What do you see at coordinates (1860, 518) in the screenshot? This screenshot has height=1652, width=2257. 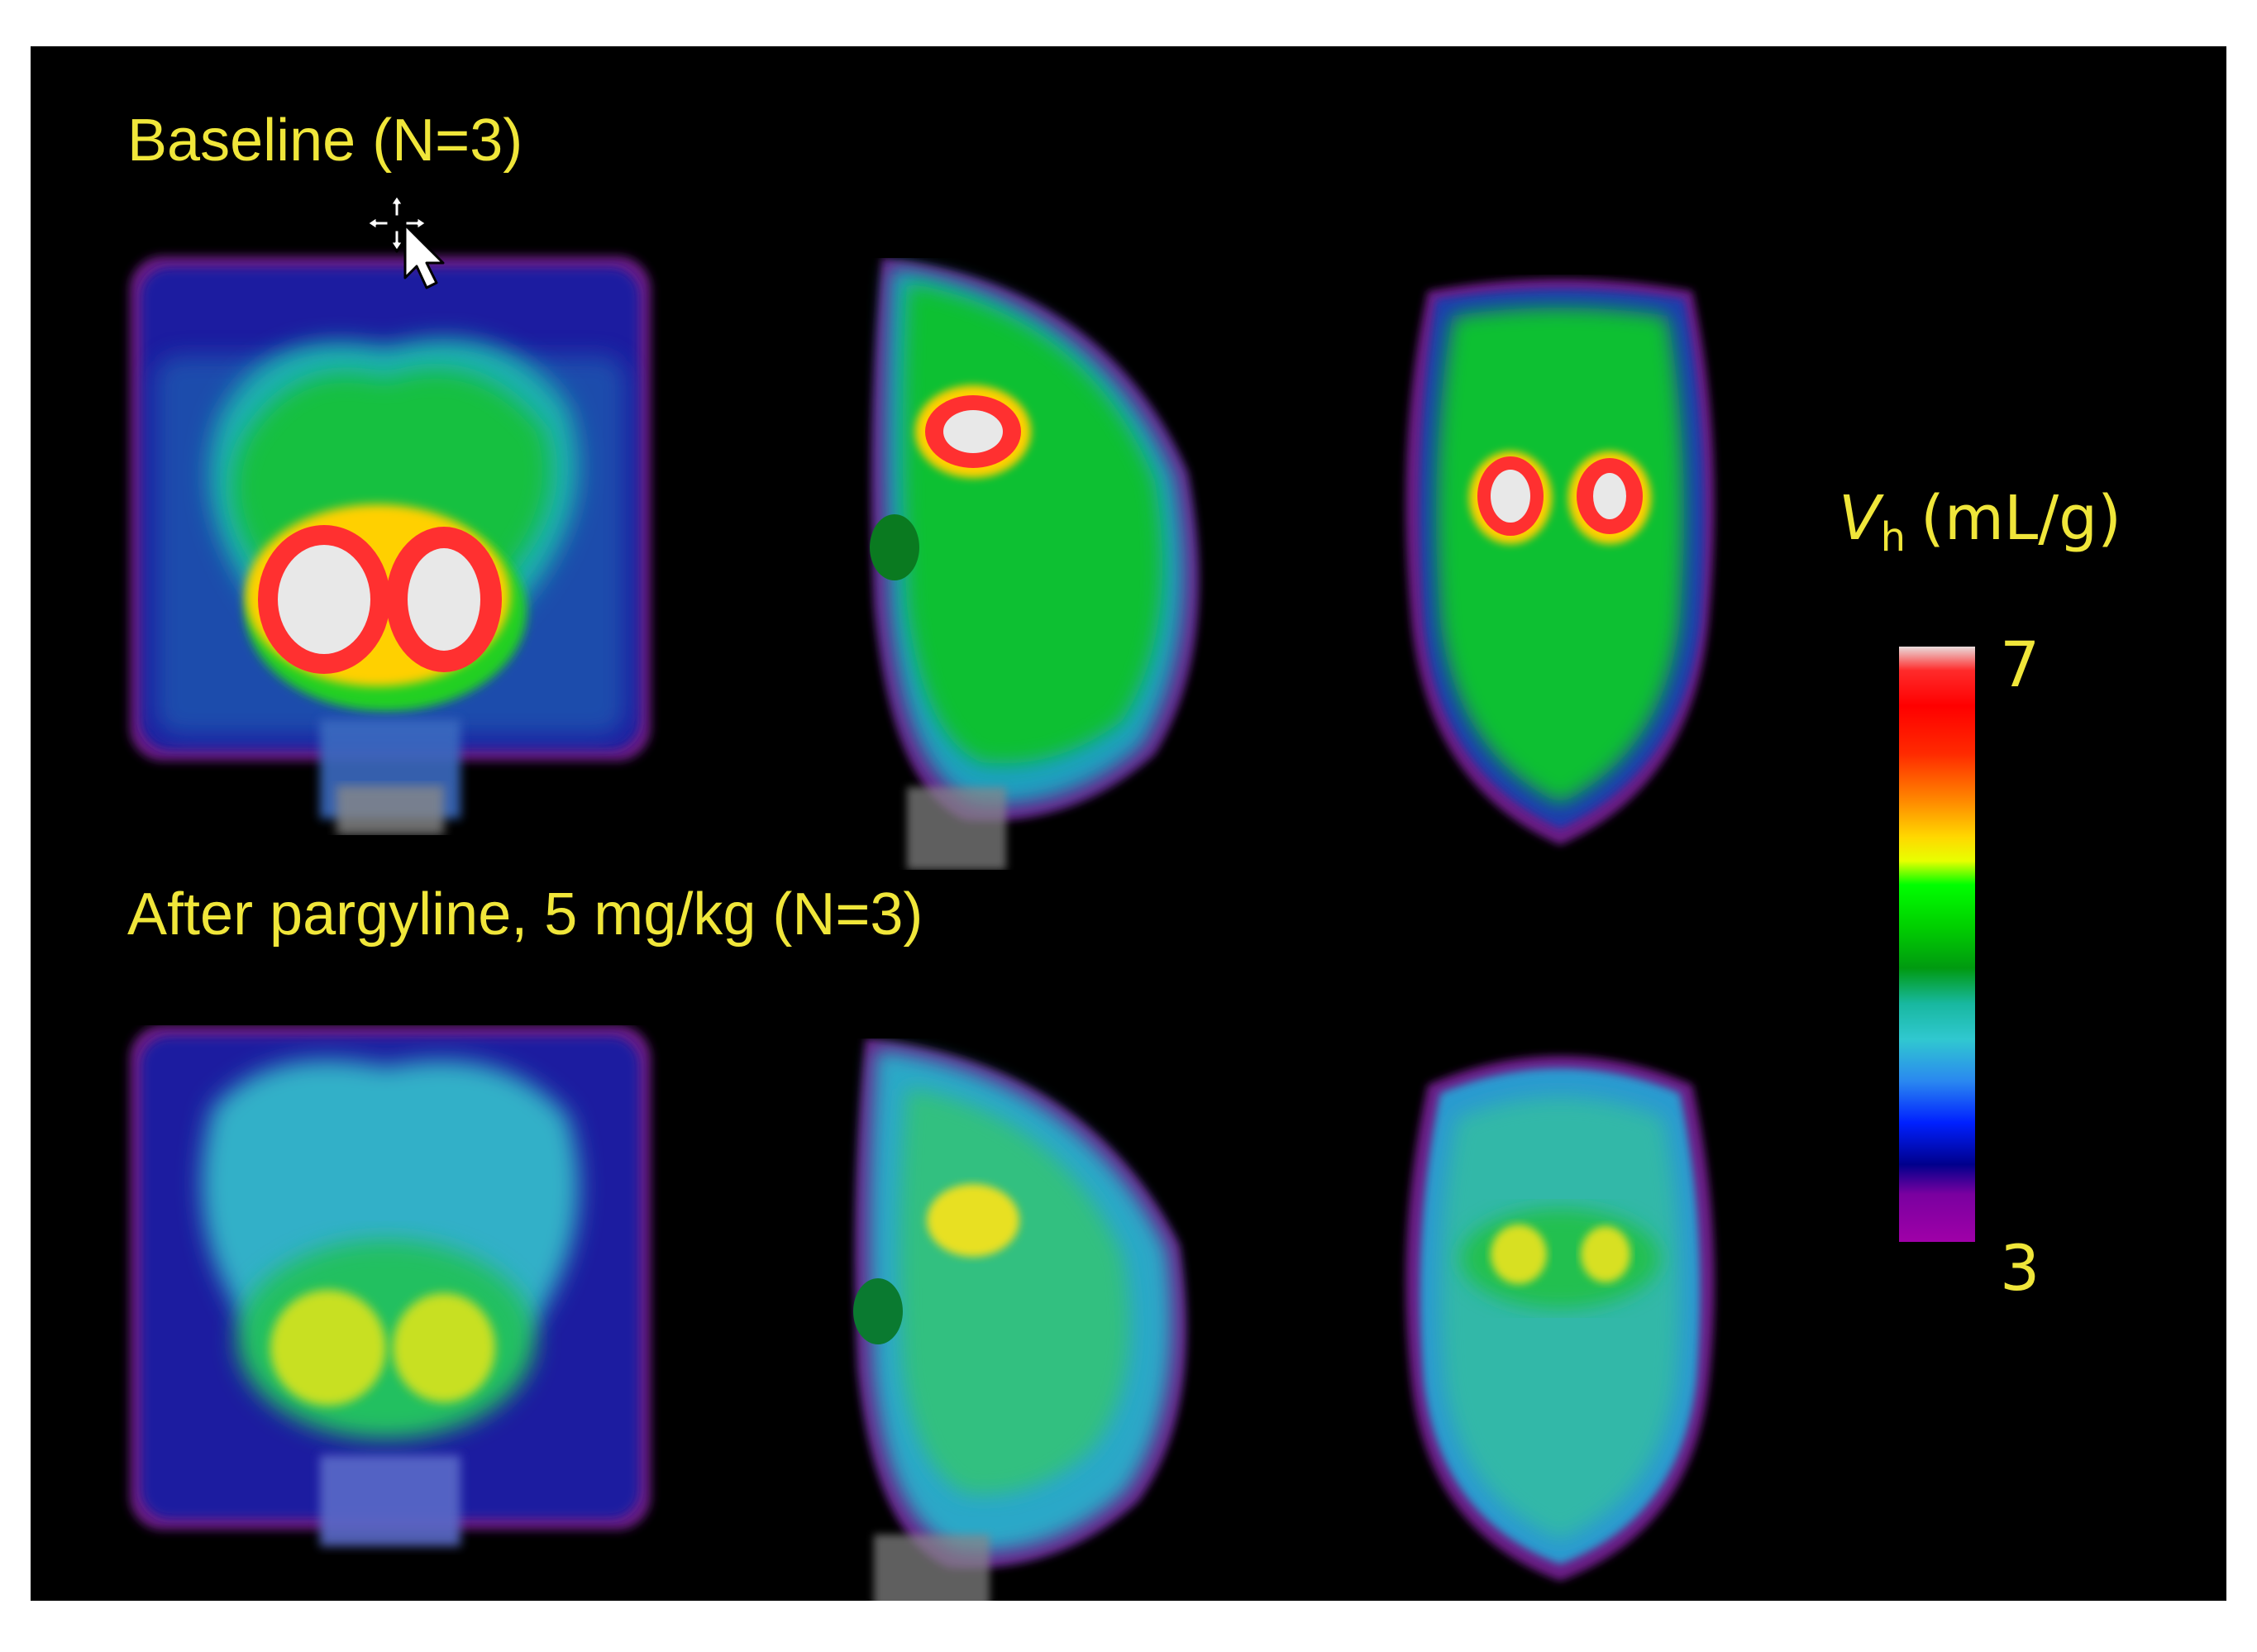 I see `colorbar-symbol: V` at bounding box center [1860, 518].